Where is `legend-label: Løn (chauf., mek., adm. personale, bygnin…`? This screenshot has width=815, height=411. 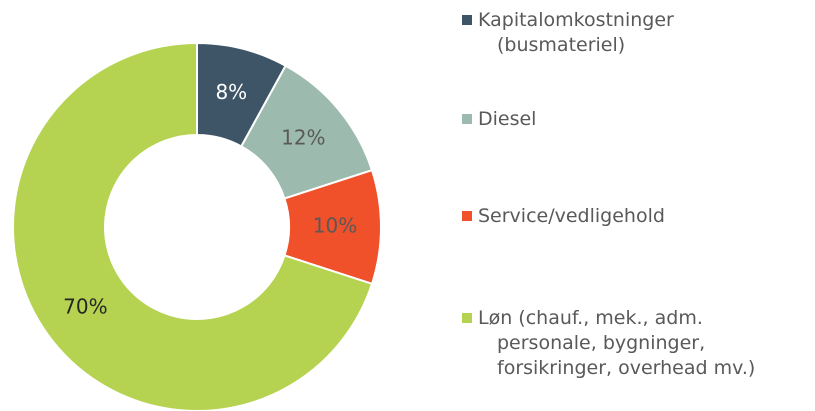 legend-label: Løn (chauf., mek., adm. personale, bygnin… is located at coordinates (616, 343).